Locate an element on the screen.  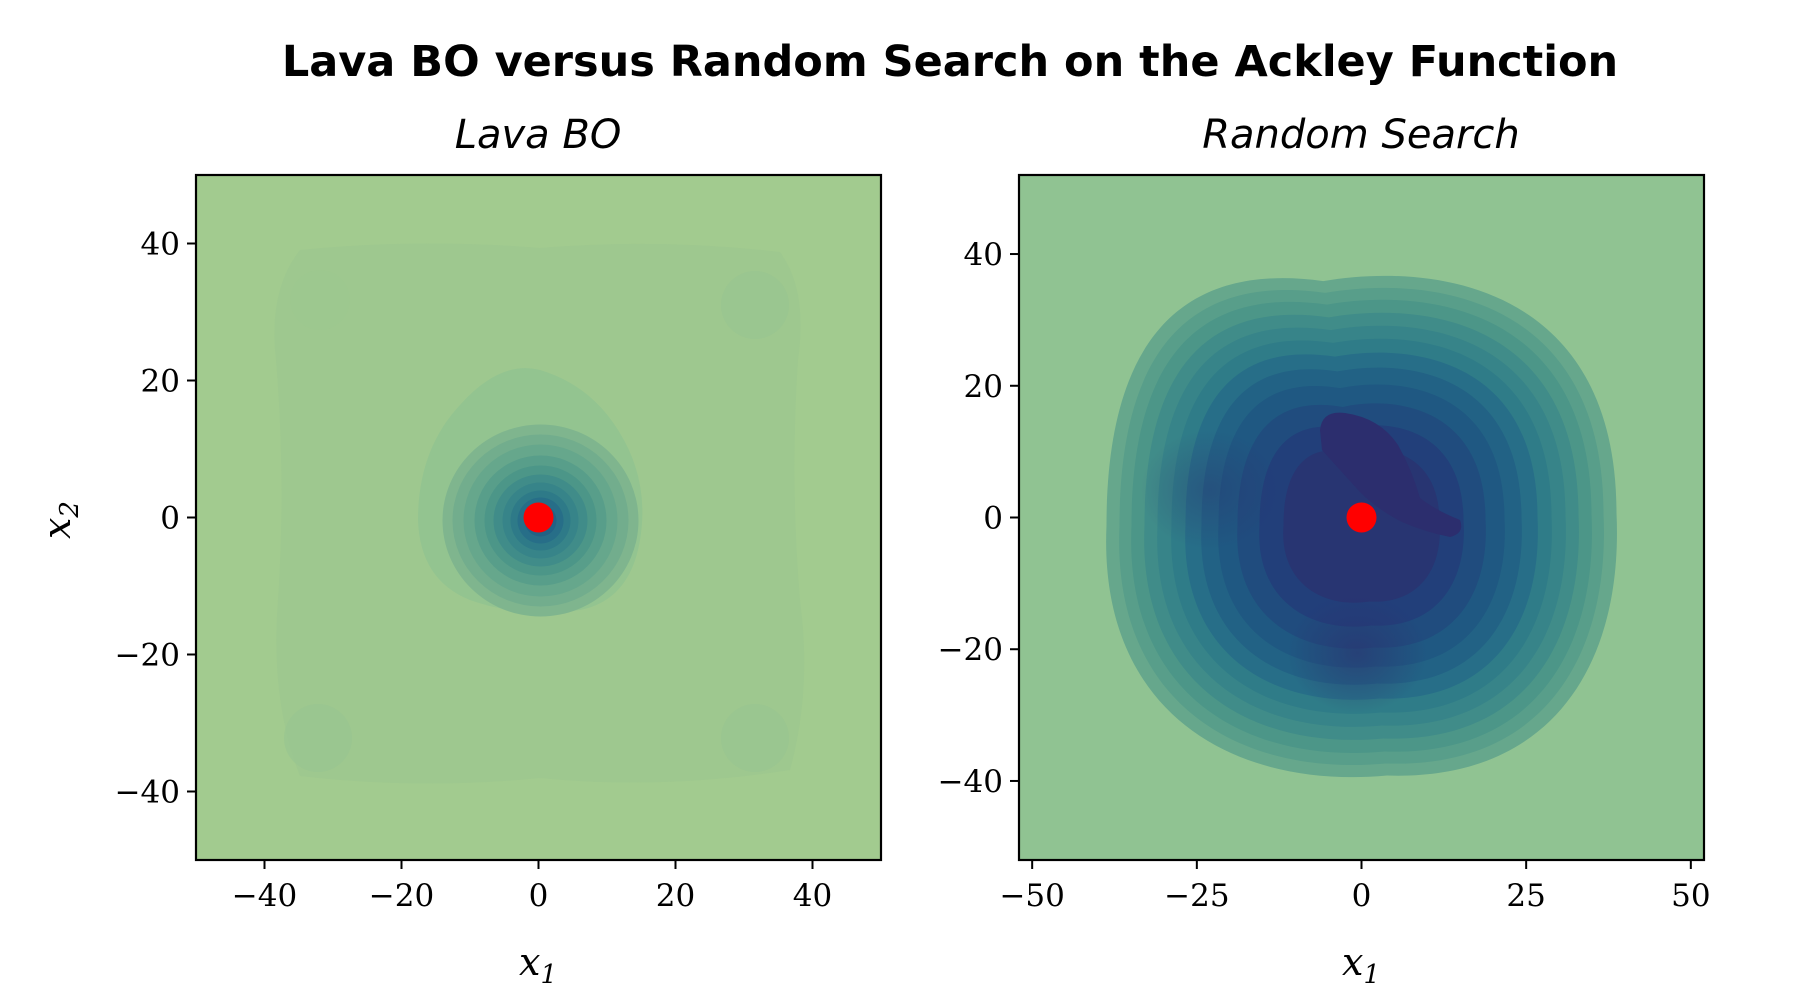
lower-minimum-lobe is located at coordinates (1357, 653).